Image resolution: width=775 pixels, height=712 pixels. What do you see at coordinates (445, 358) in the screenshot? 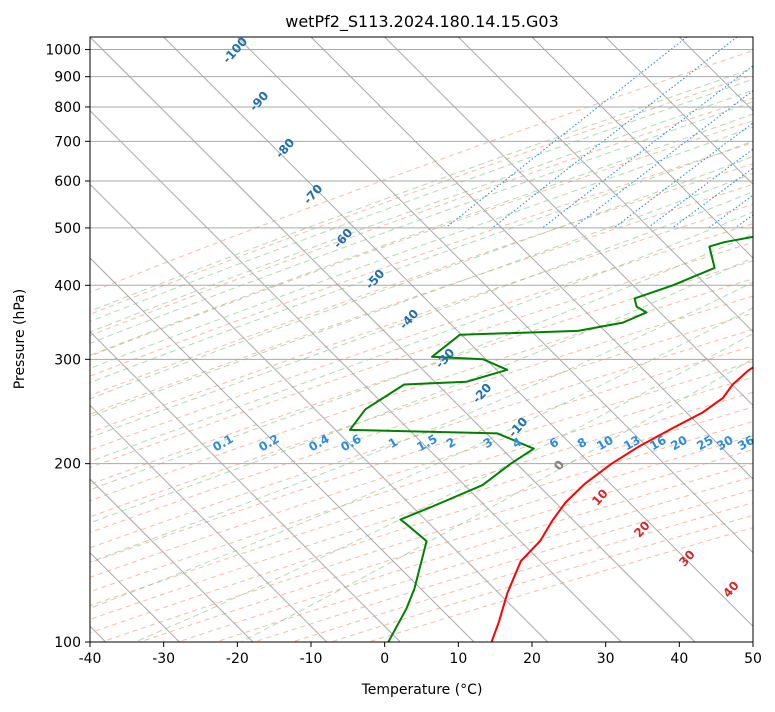
I see `dry-adiabat-label: -30` at bounding box center [445, 358].